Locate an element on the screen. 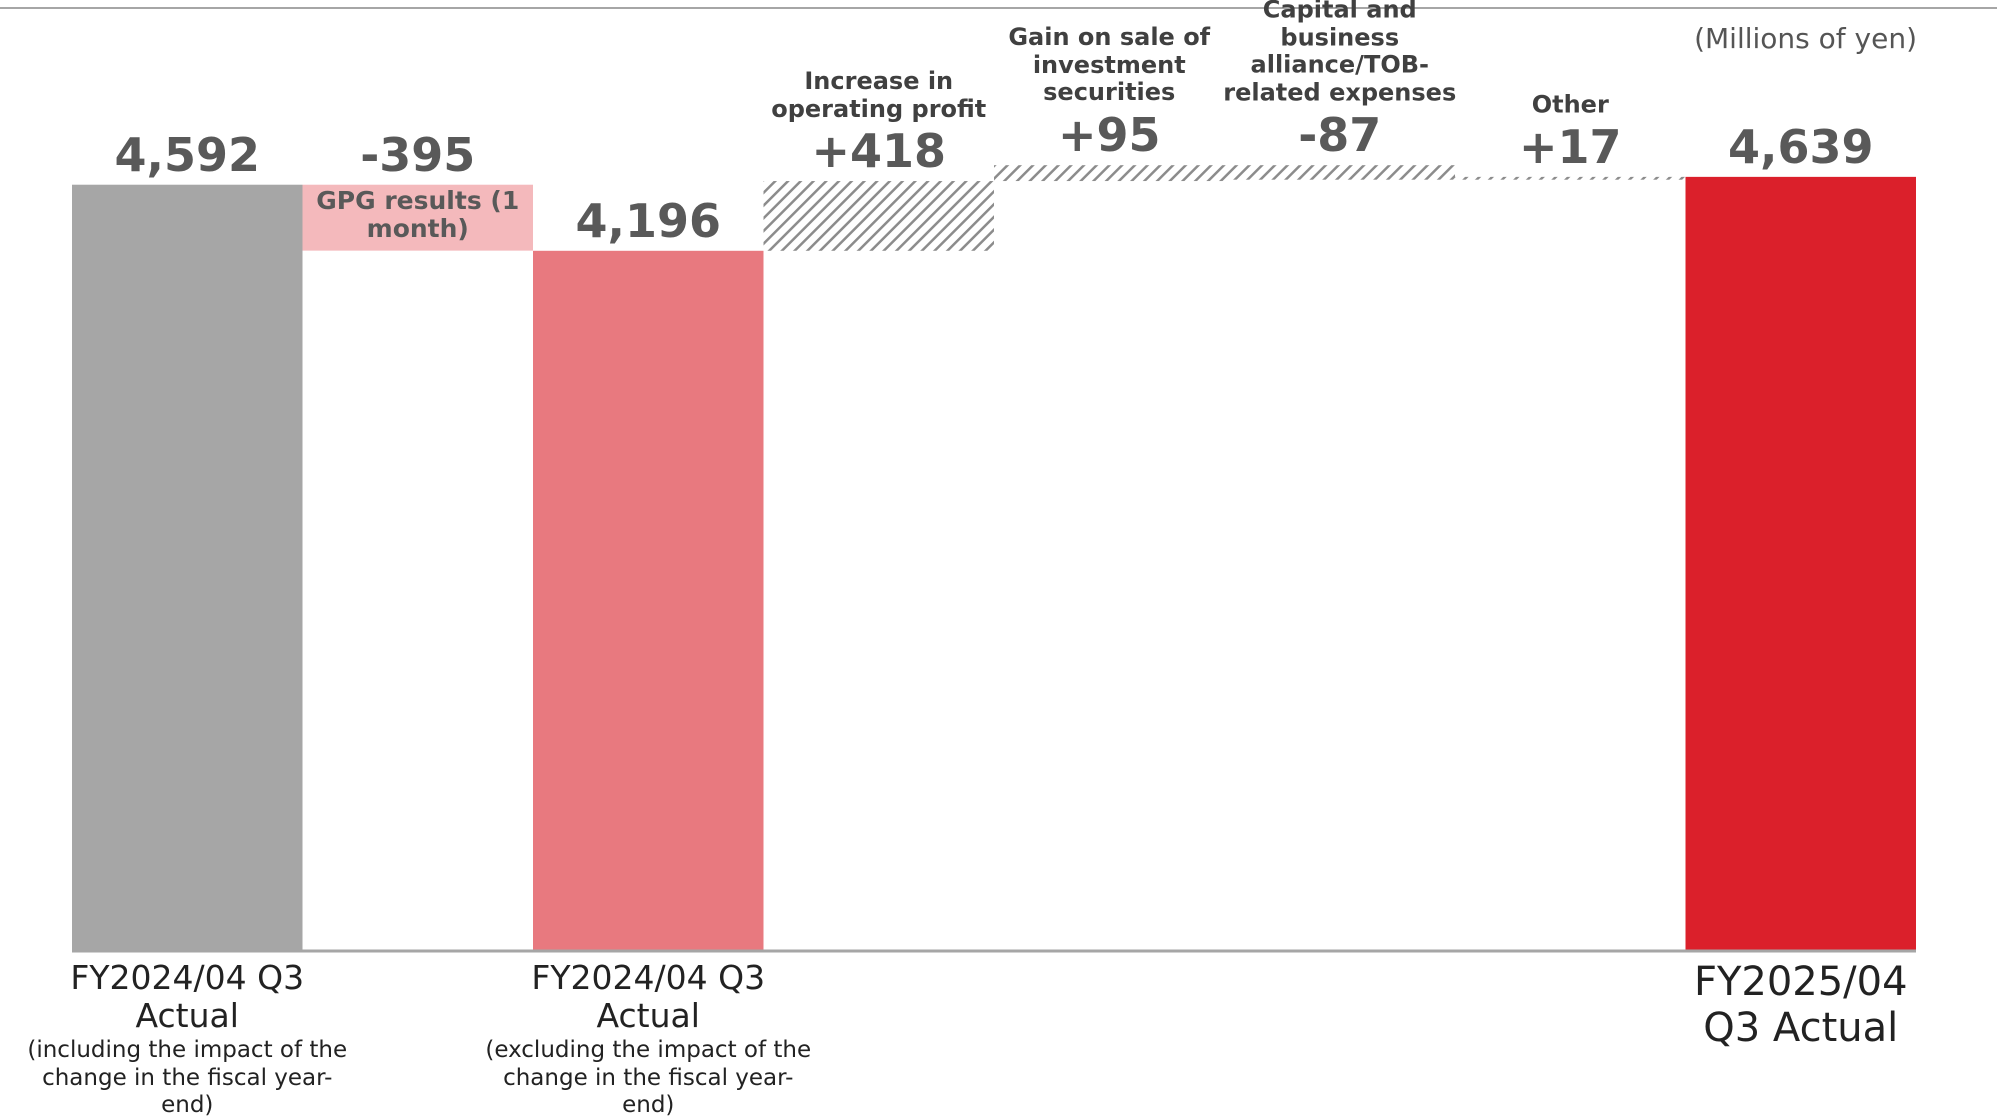 This screenshot has width=1997, height=1120. value-label: -87 is located at coordinates (1340, 135).